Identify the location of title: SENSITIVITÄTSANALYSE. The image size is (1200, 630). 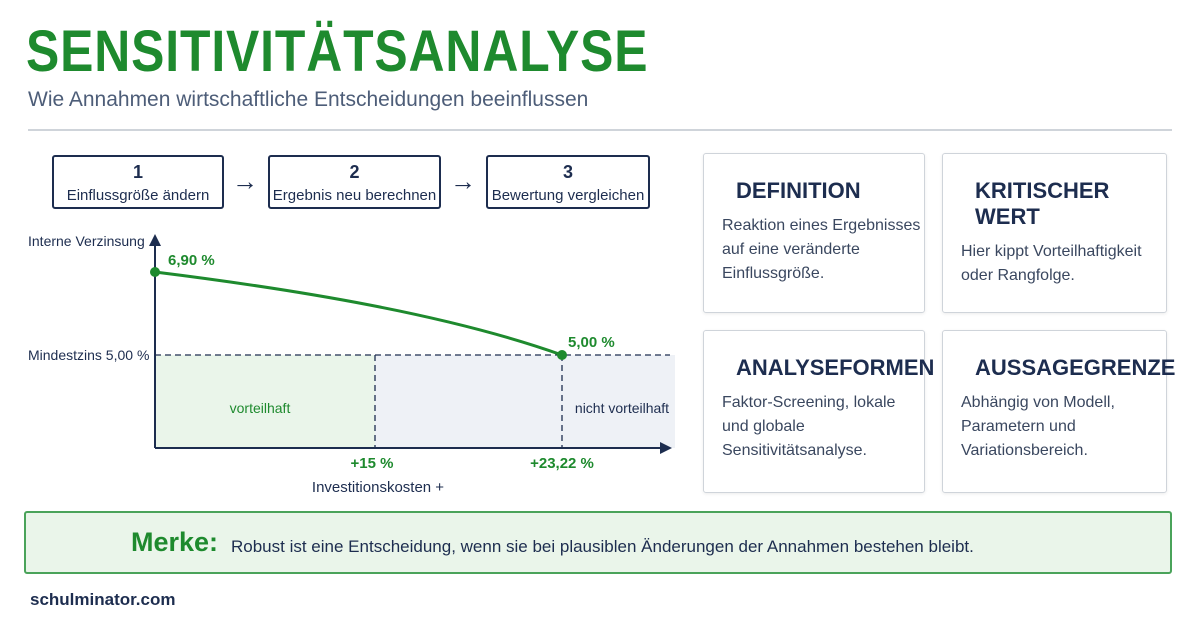
(337, 51).